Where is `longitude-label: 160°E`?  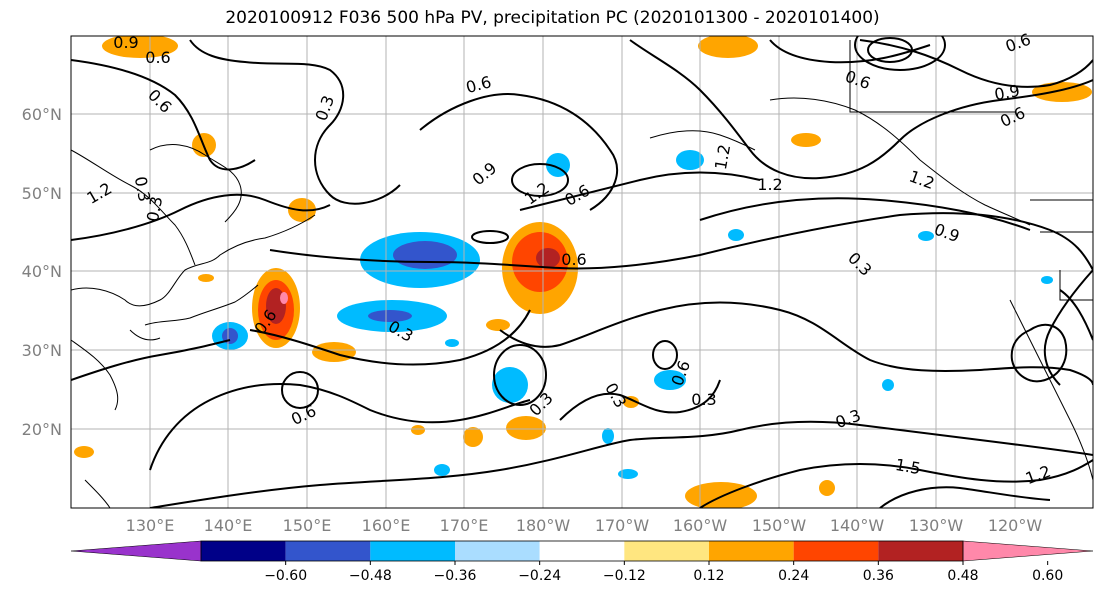 longitude-label: 160°E is located at coordinates (386, 525).